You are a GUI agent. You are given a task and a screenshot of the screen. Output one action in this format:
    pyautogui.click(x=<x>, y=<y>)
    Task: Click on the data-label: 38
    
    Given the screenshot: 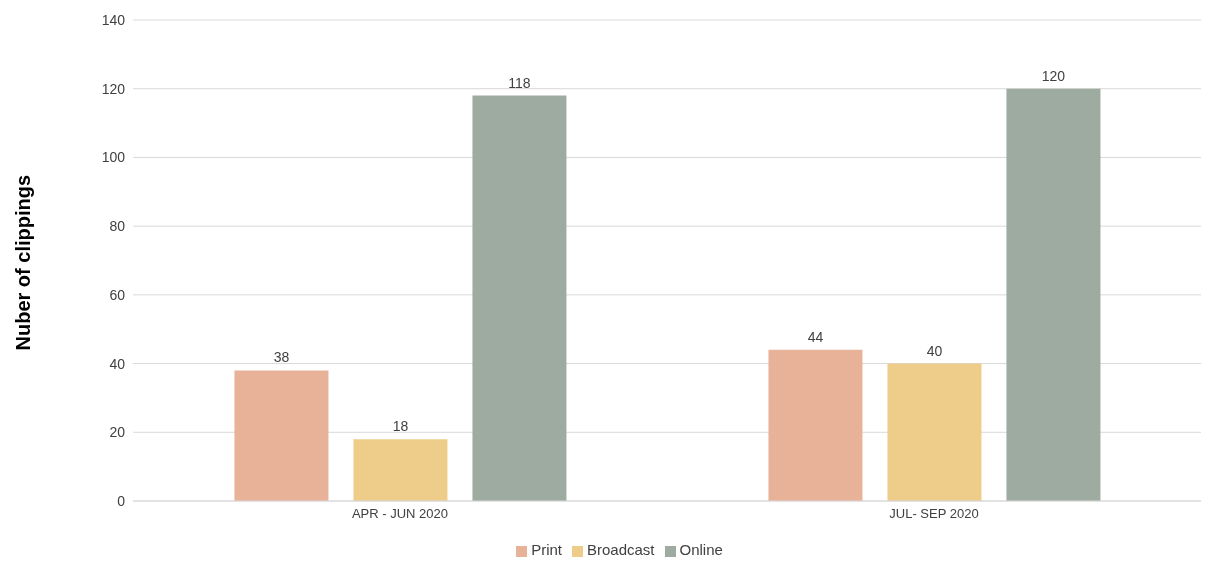 What is the action you would take?
    pyautogui.click(x=281, y=357)
    